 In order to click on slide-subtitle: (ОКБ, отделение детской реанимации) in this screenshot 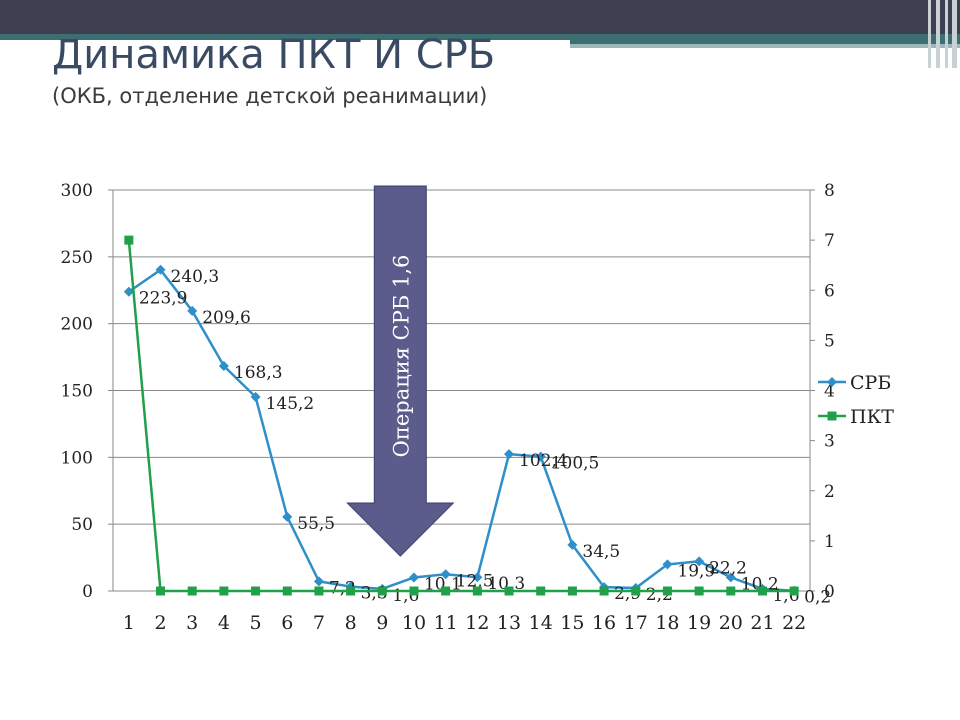, I will do `click(270, 96)`.